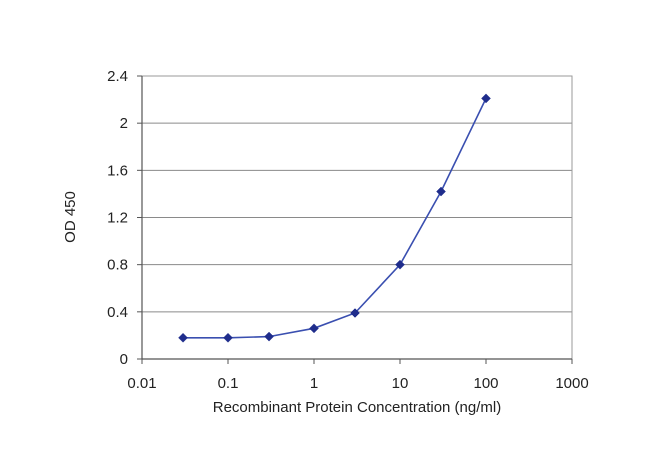 Image resolution: width=650 pixels, height=466 pixels. Describe the element at coordinates (314, 383) in the screenshot. I see `x-tick-label: 1` at that location.